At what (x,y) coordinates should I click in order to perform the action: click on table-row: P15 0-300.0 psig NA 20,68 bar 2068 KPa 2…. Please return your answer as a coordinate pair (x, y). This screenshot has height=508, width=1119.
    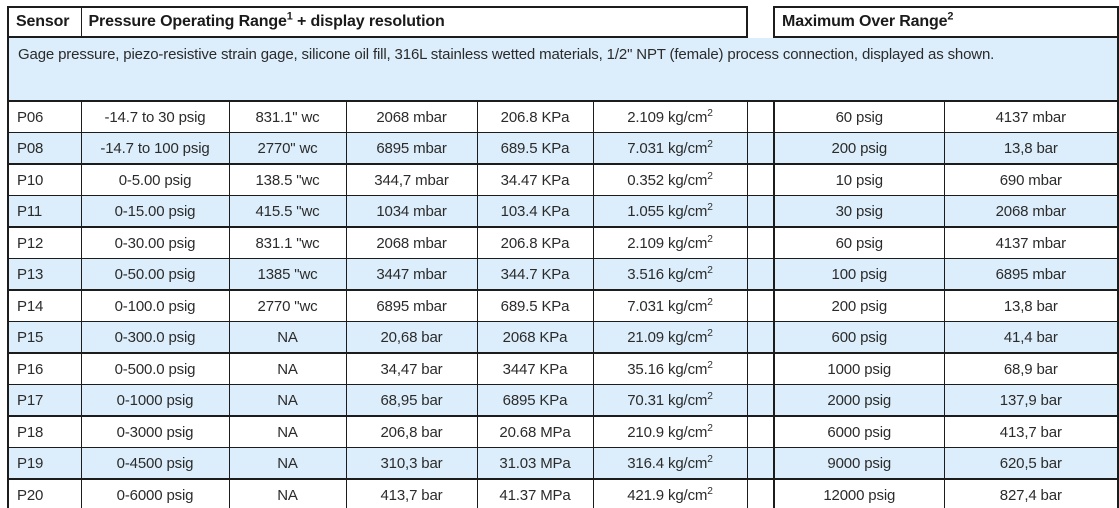
    Looking at the image, I should click on (563, 337).